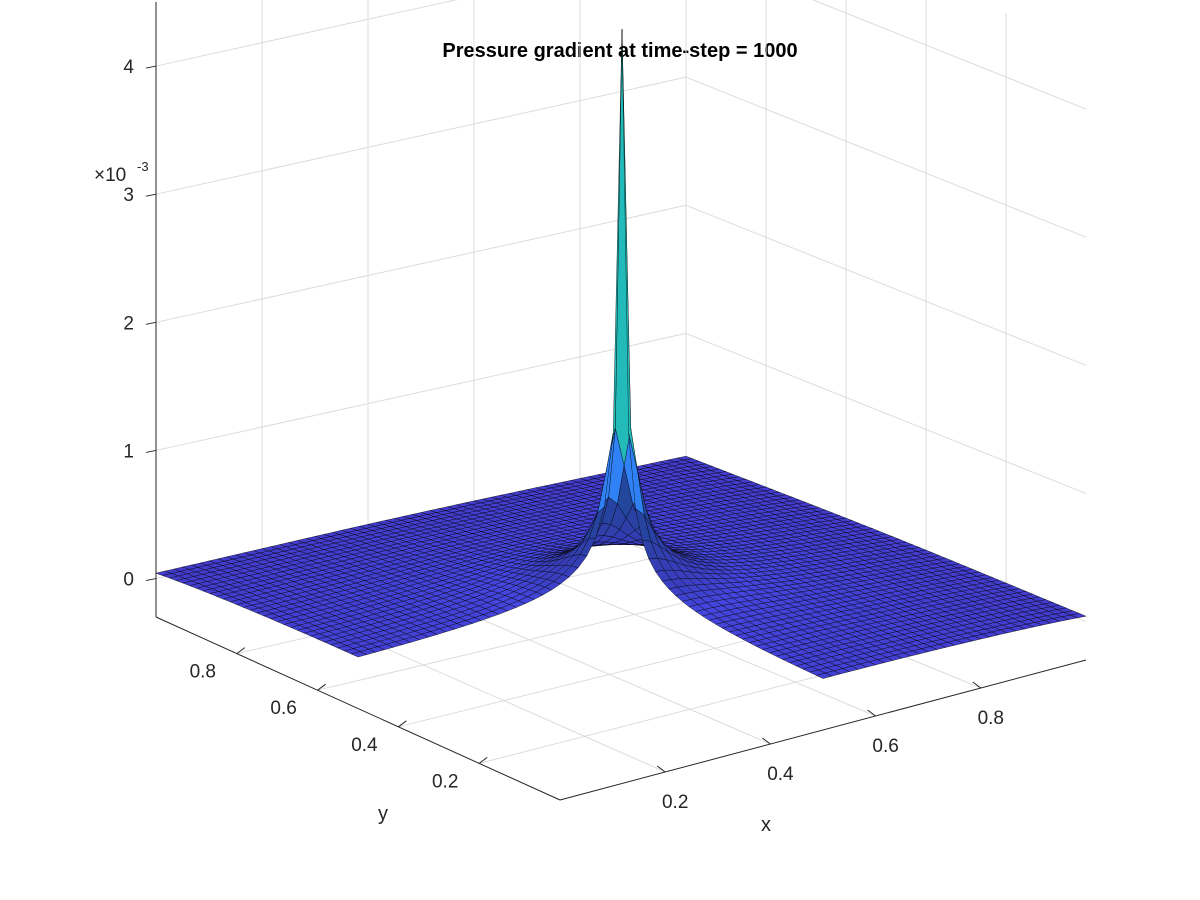  What do you see at coordinates (128, 323) in the screenshot?
I see `z-tick-label: 2` at bounding box center [128, 323].